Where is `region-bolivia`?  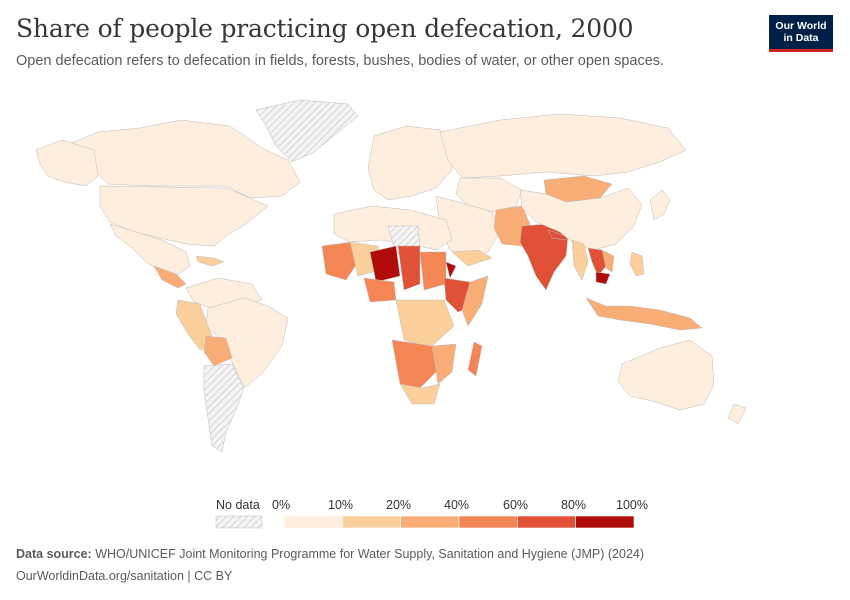 region-bolivia is located at coordinates (218, 351).